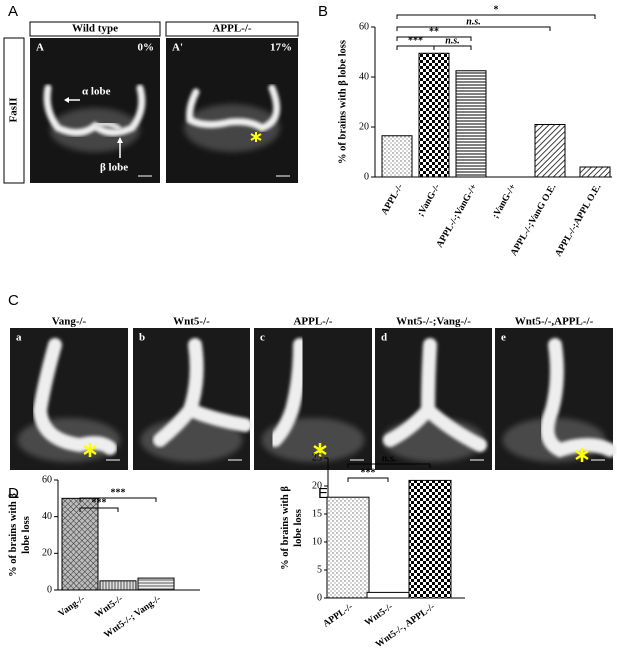 This screenshot has width=617, height=649. What do you see at coordinates (317, 541) in the screenshot?
I see `y-tick-label: 10` at bounding box center [317, 541].